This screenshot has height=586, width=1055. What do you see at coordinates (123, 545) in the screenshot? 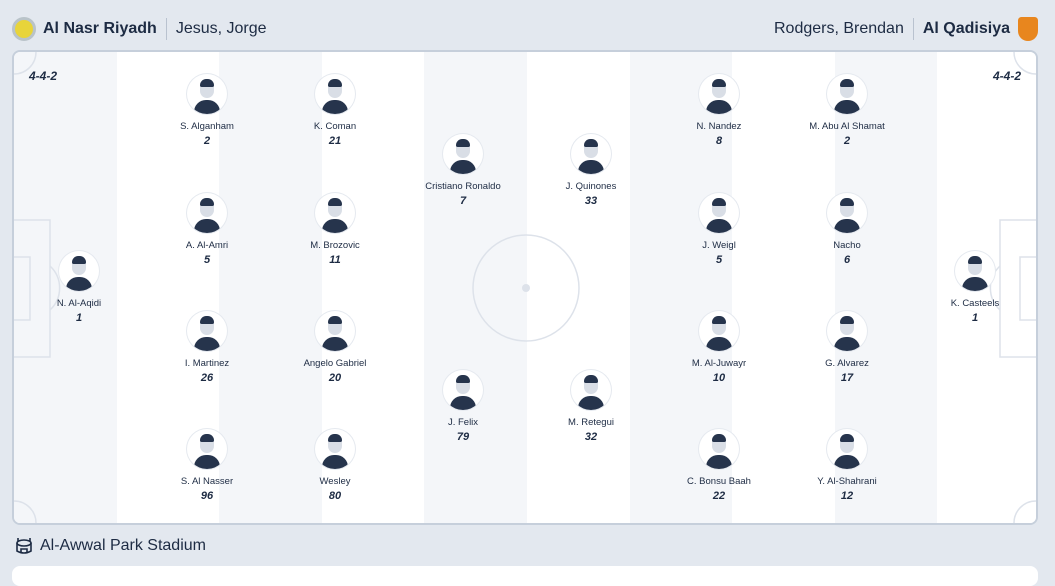
I see `venue-name: Al-Awwal Park Stadium` at bounding box center [123, 545].